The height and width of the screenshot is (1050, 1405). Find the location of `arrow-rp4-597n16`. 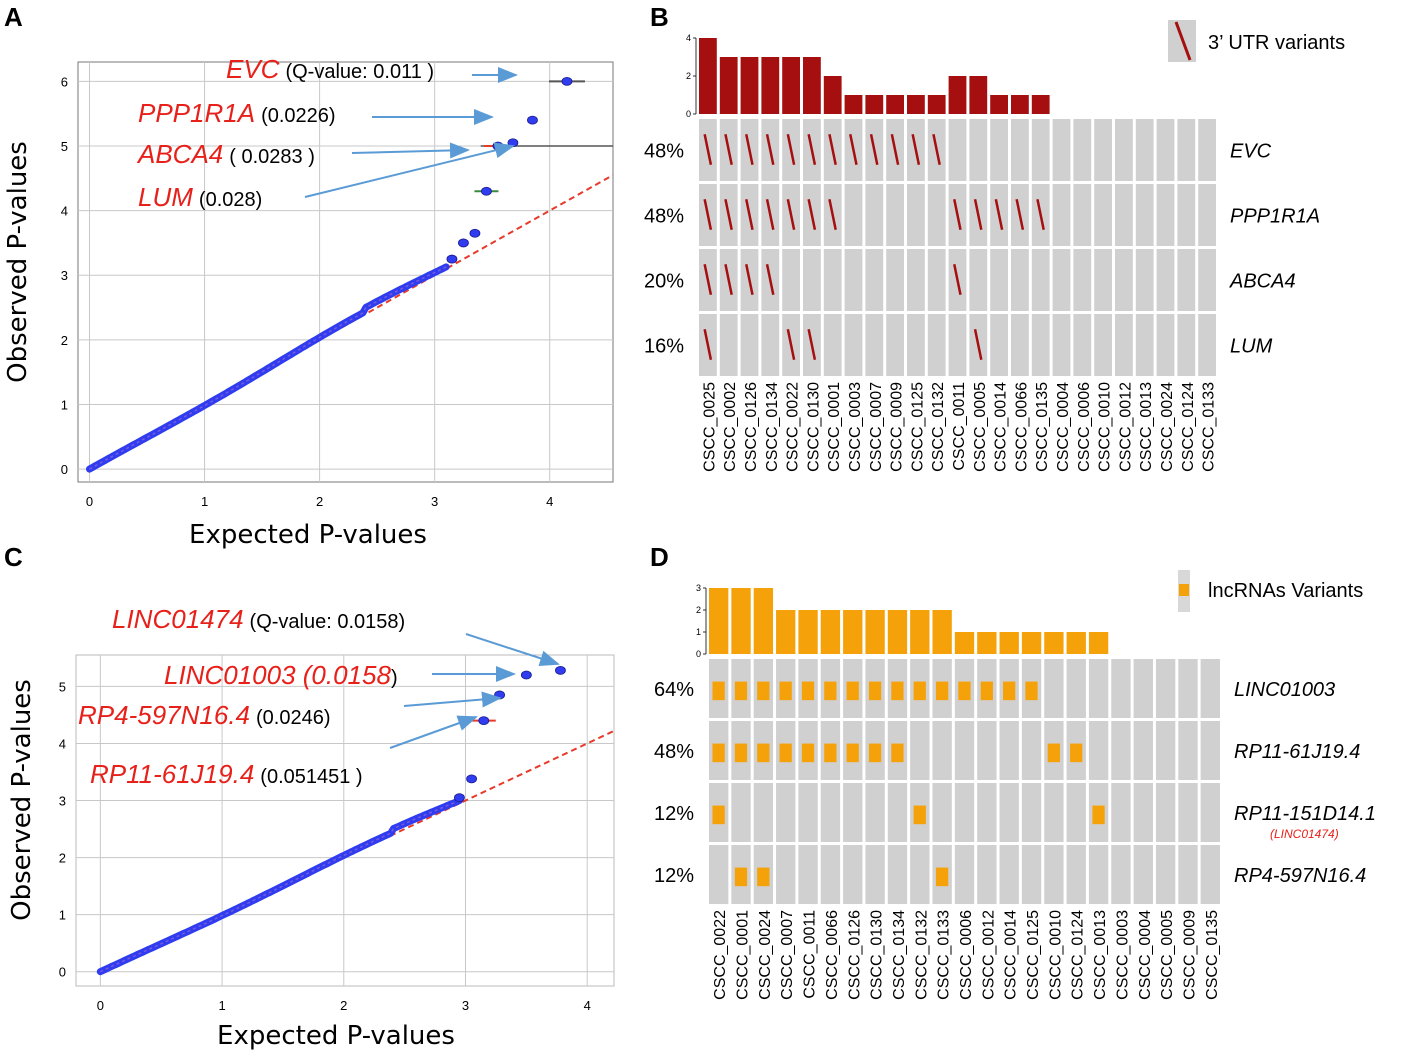

arrow-rp4-597n16 is located at coordinates (452, 699).